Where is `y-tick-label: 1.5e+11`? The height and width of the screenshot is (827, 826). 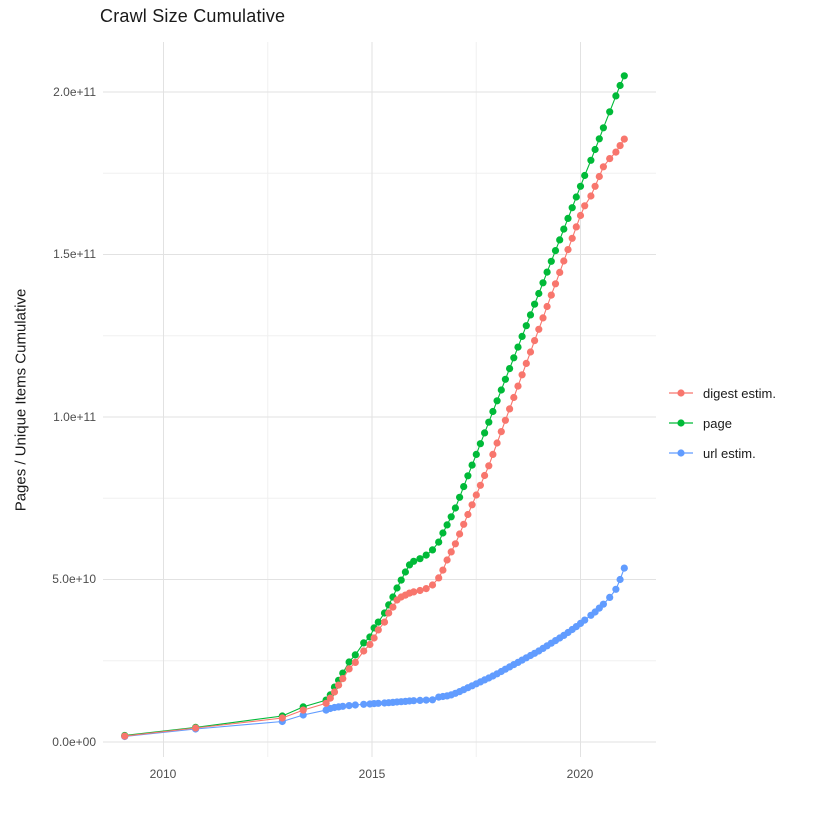
y-tick-label: 1.5e+11 is located at coordinates (74, 254).